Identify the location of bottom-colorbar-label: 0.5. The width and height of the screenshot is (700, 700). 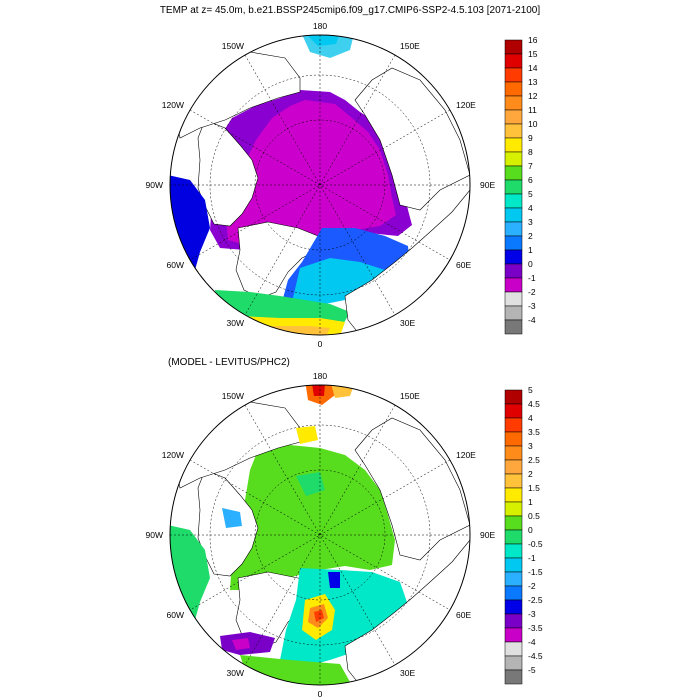
(534, 516).